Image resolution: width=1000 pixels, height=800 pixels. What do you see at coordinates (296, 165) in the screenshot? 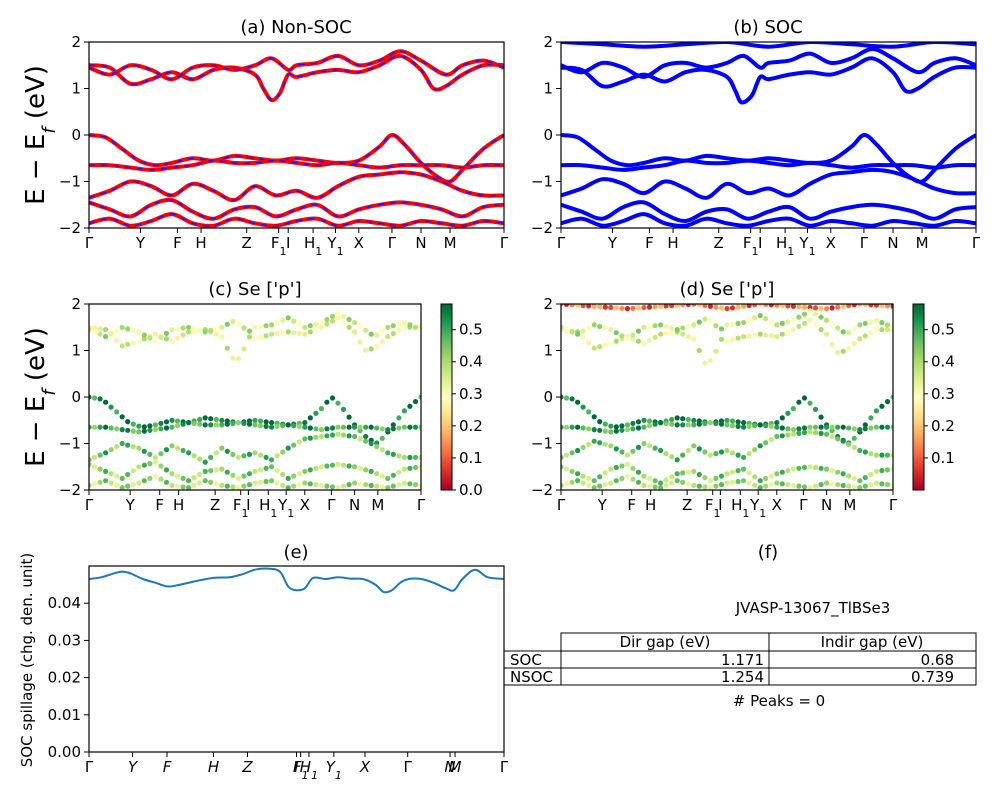
I see `band-line-dash-vb2` at bounding box center [296, 165].